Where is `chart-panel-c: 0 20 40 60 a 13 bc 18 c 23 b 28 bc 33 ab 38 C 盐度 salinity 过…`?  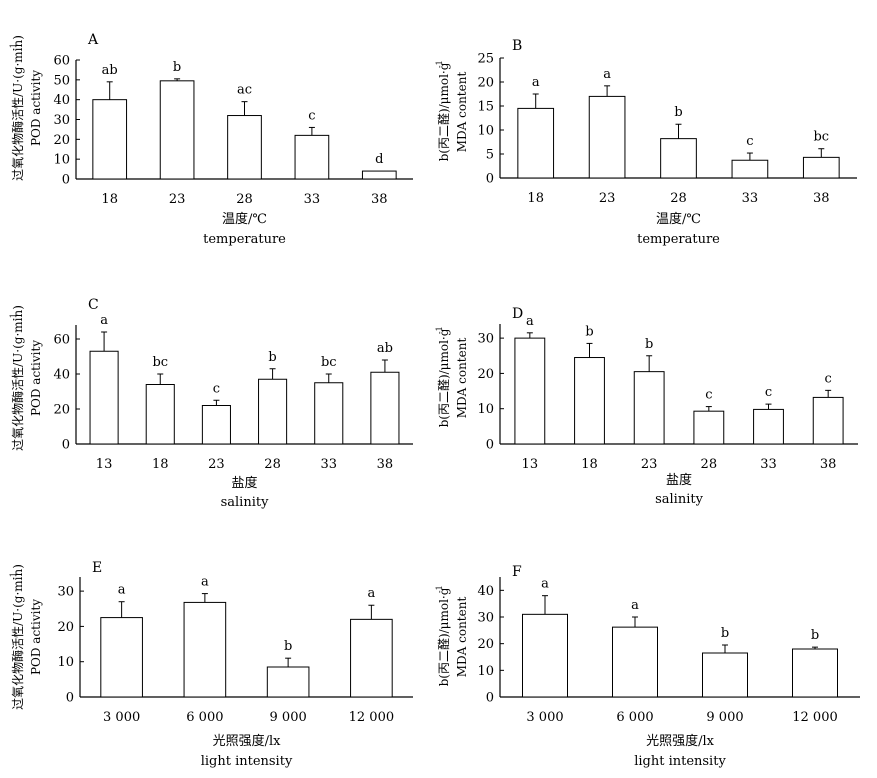 chart-panel-c: 0 20 40 60 a 13 bc 18 c 23 b 28 bc 33 ab 38 C 盐度 salinity 过… is located at coordinates (211, 403).